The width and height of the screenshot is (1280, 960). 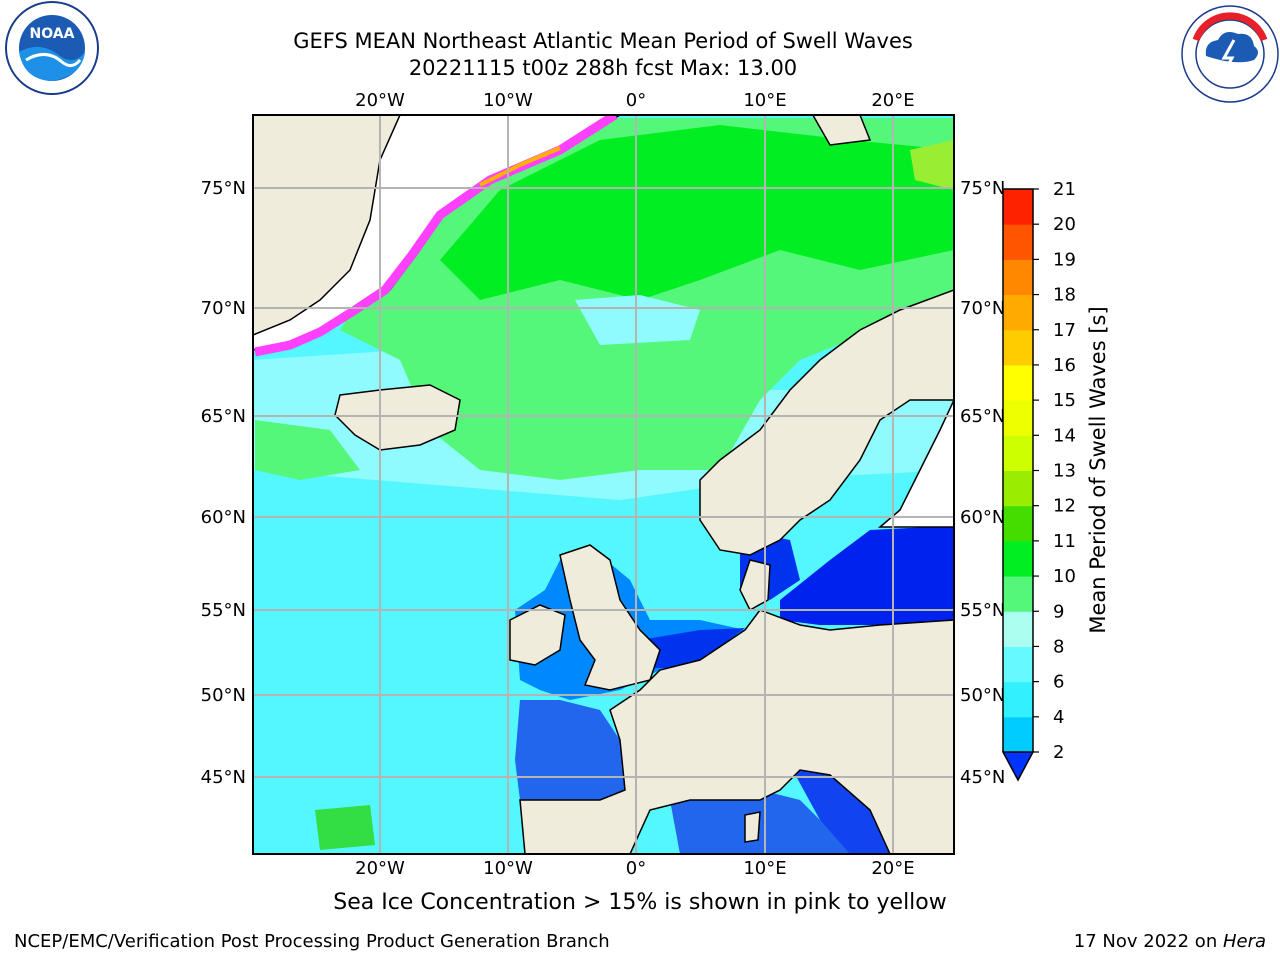 What do you see at coordinates (1064, 471) in the screenshot?
I see `colorbar-tick-label: 13` at bounding box center [1064, 471].